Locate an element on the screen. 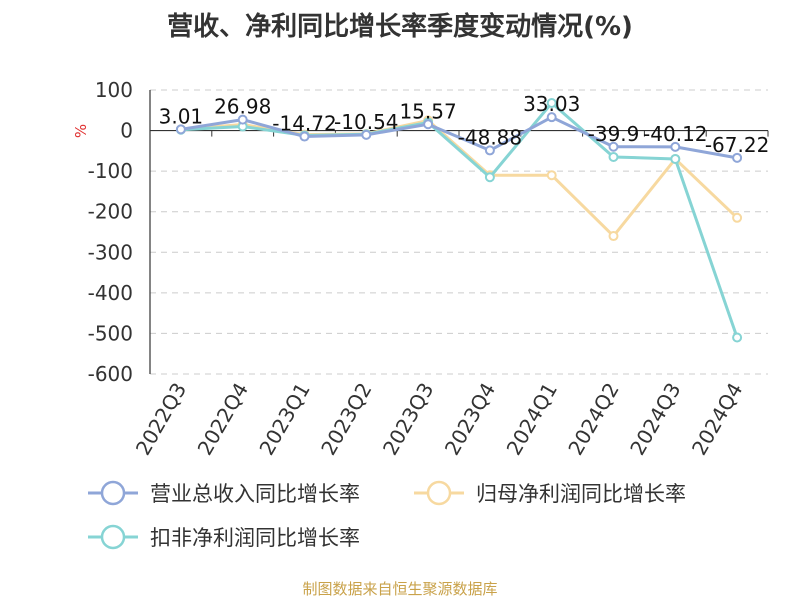  x-tick-label: 2022Q4 is located at coordinates (223, 419).